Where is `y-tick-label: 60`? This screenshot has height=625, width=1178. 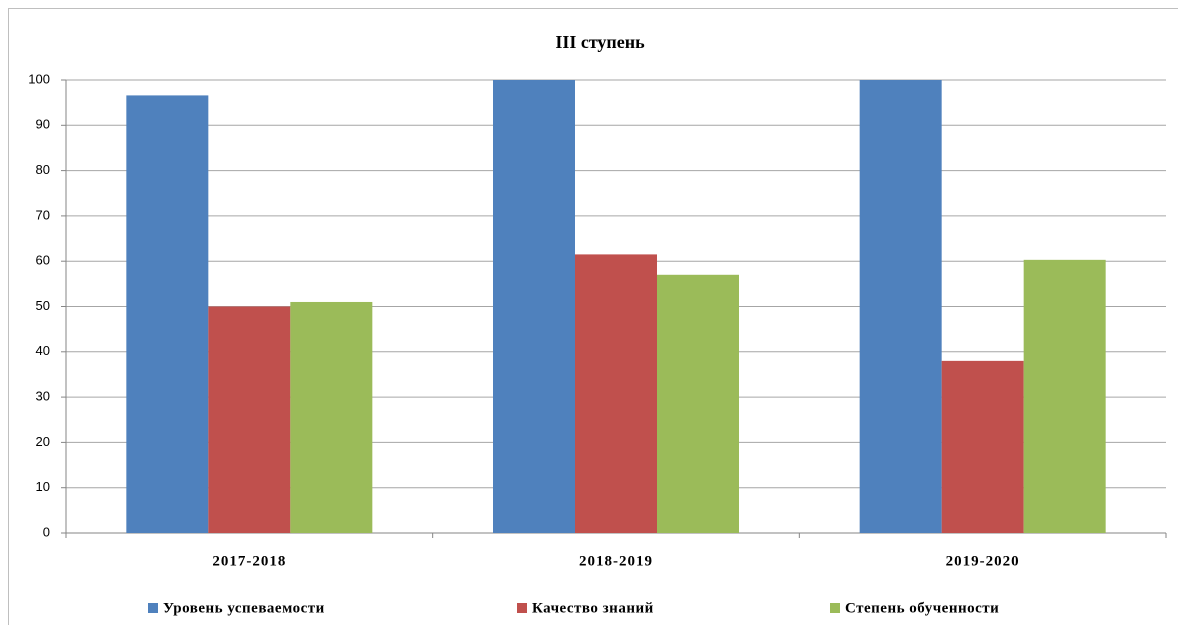
y-tick-label: 60 is located at coordinates (43, 260).